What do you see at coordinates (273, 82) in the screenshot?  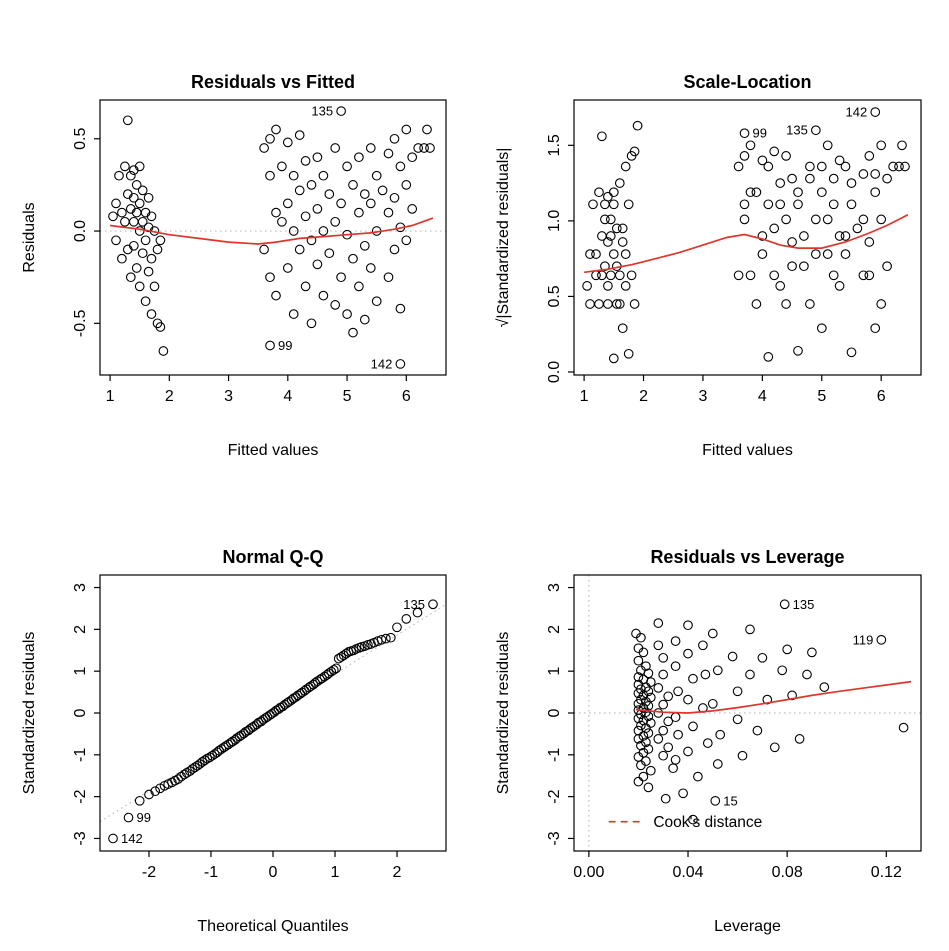 I see `panel-title: Residuals vs Fitted` at bounding box center [273, 82].